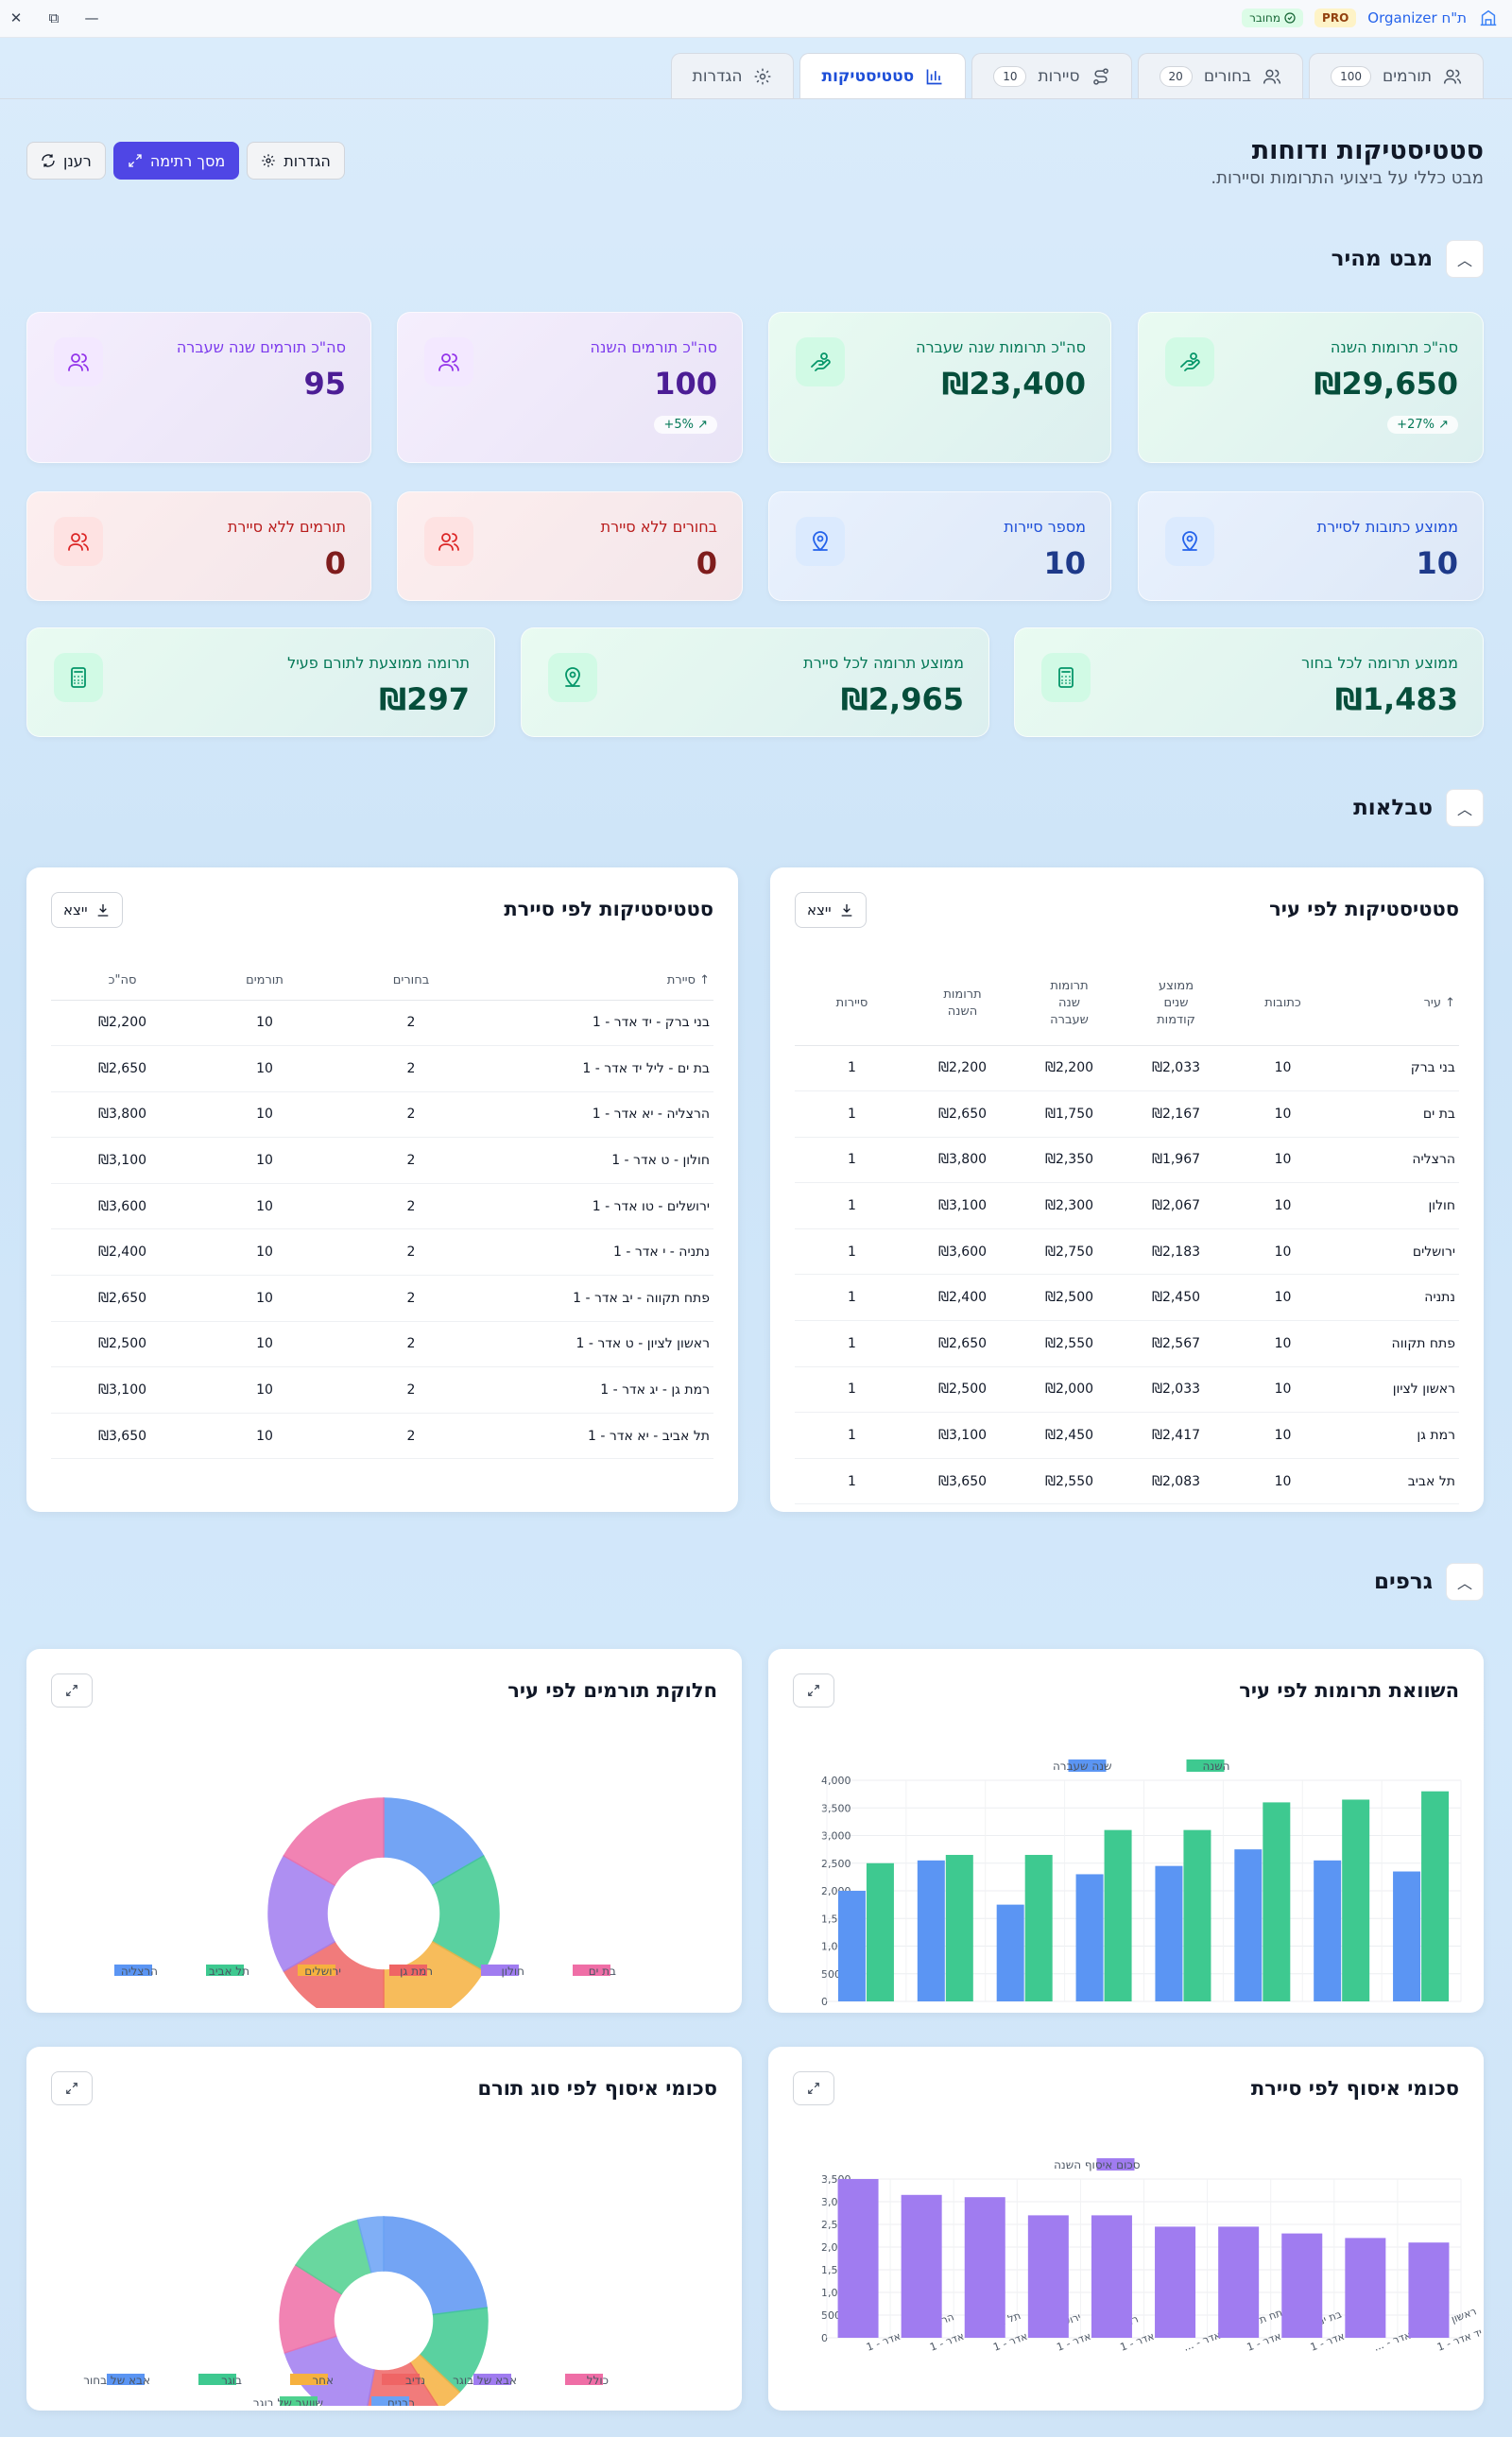 This screenshot has height=2437, width=1512. What do you see at coordinates (513, 1972) in the screenshot?
I see `legend-label: חולון` at bounding box center [513, 1972].